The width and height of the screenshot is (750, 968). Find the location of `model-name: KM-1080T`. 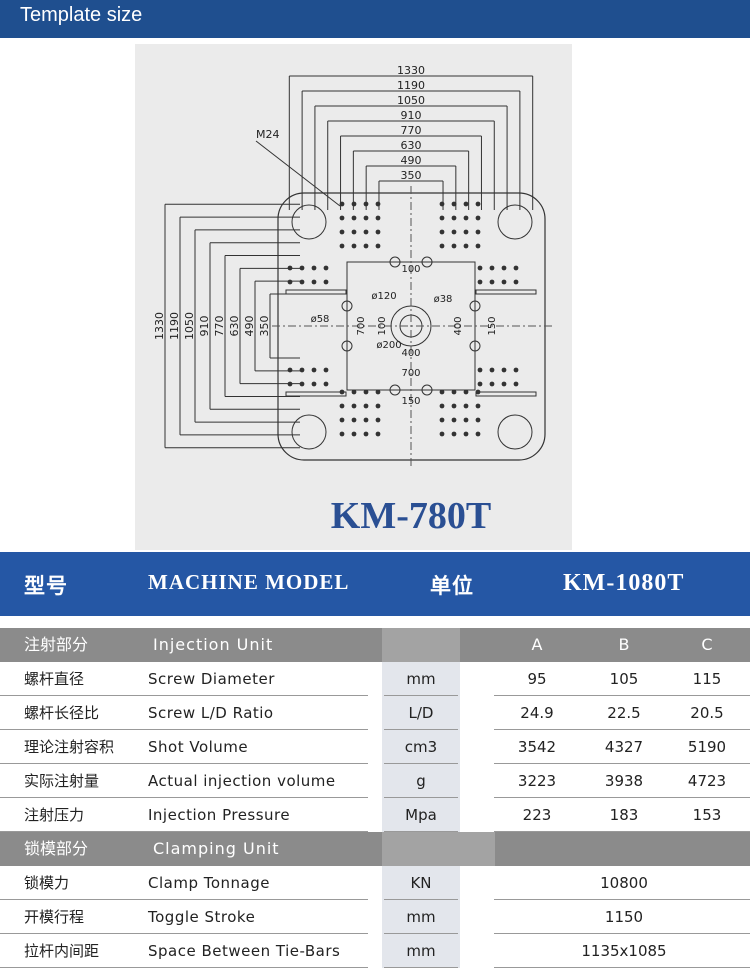

model-name: KM-1080T is located at coordinates (624, 583).